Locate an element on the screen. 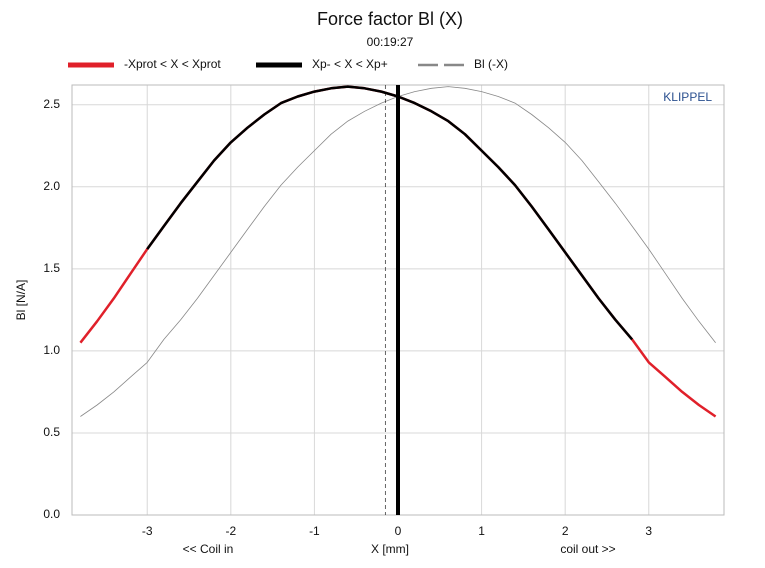  y-axis-label: Bl [N/A] is located at coordinates (21, 300).